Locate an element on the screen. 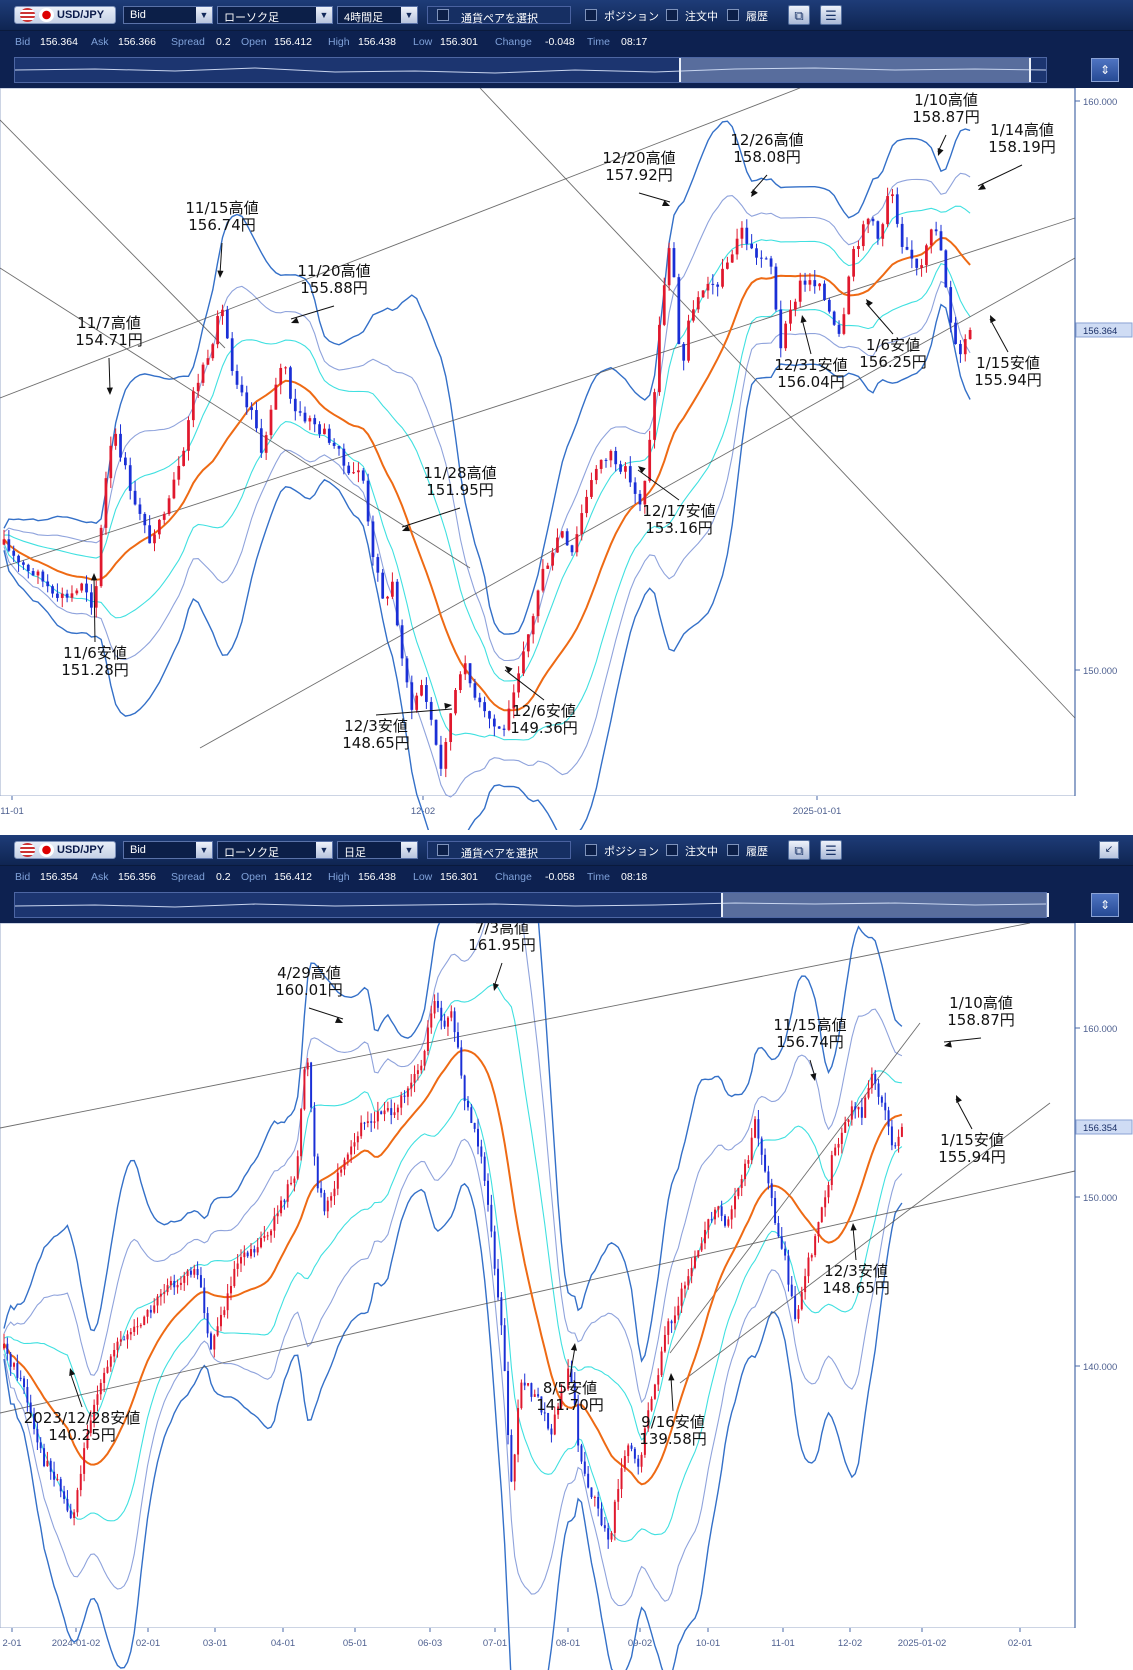 The width and height of the screenshot is (1133, 1670). navigator-sparkline is located at coordinates (530, 70).